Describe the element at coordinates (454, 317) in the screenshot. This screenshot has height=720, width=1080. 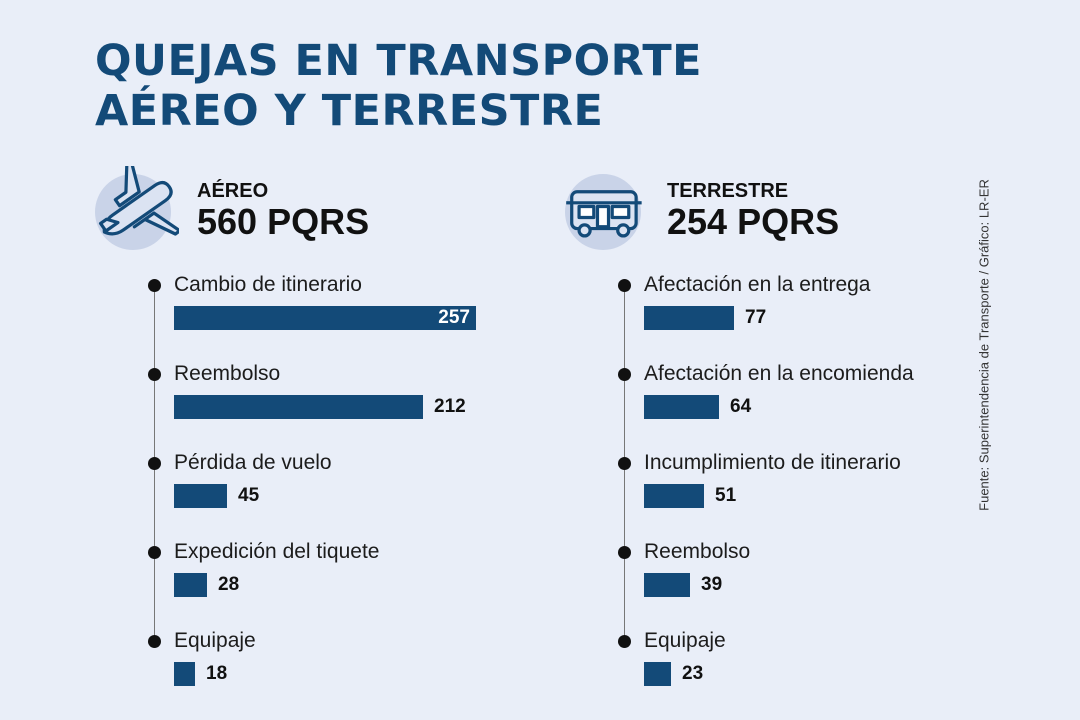
I see `value-label: 257` at that location.